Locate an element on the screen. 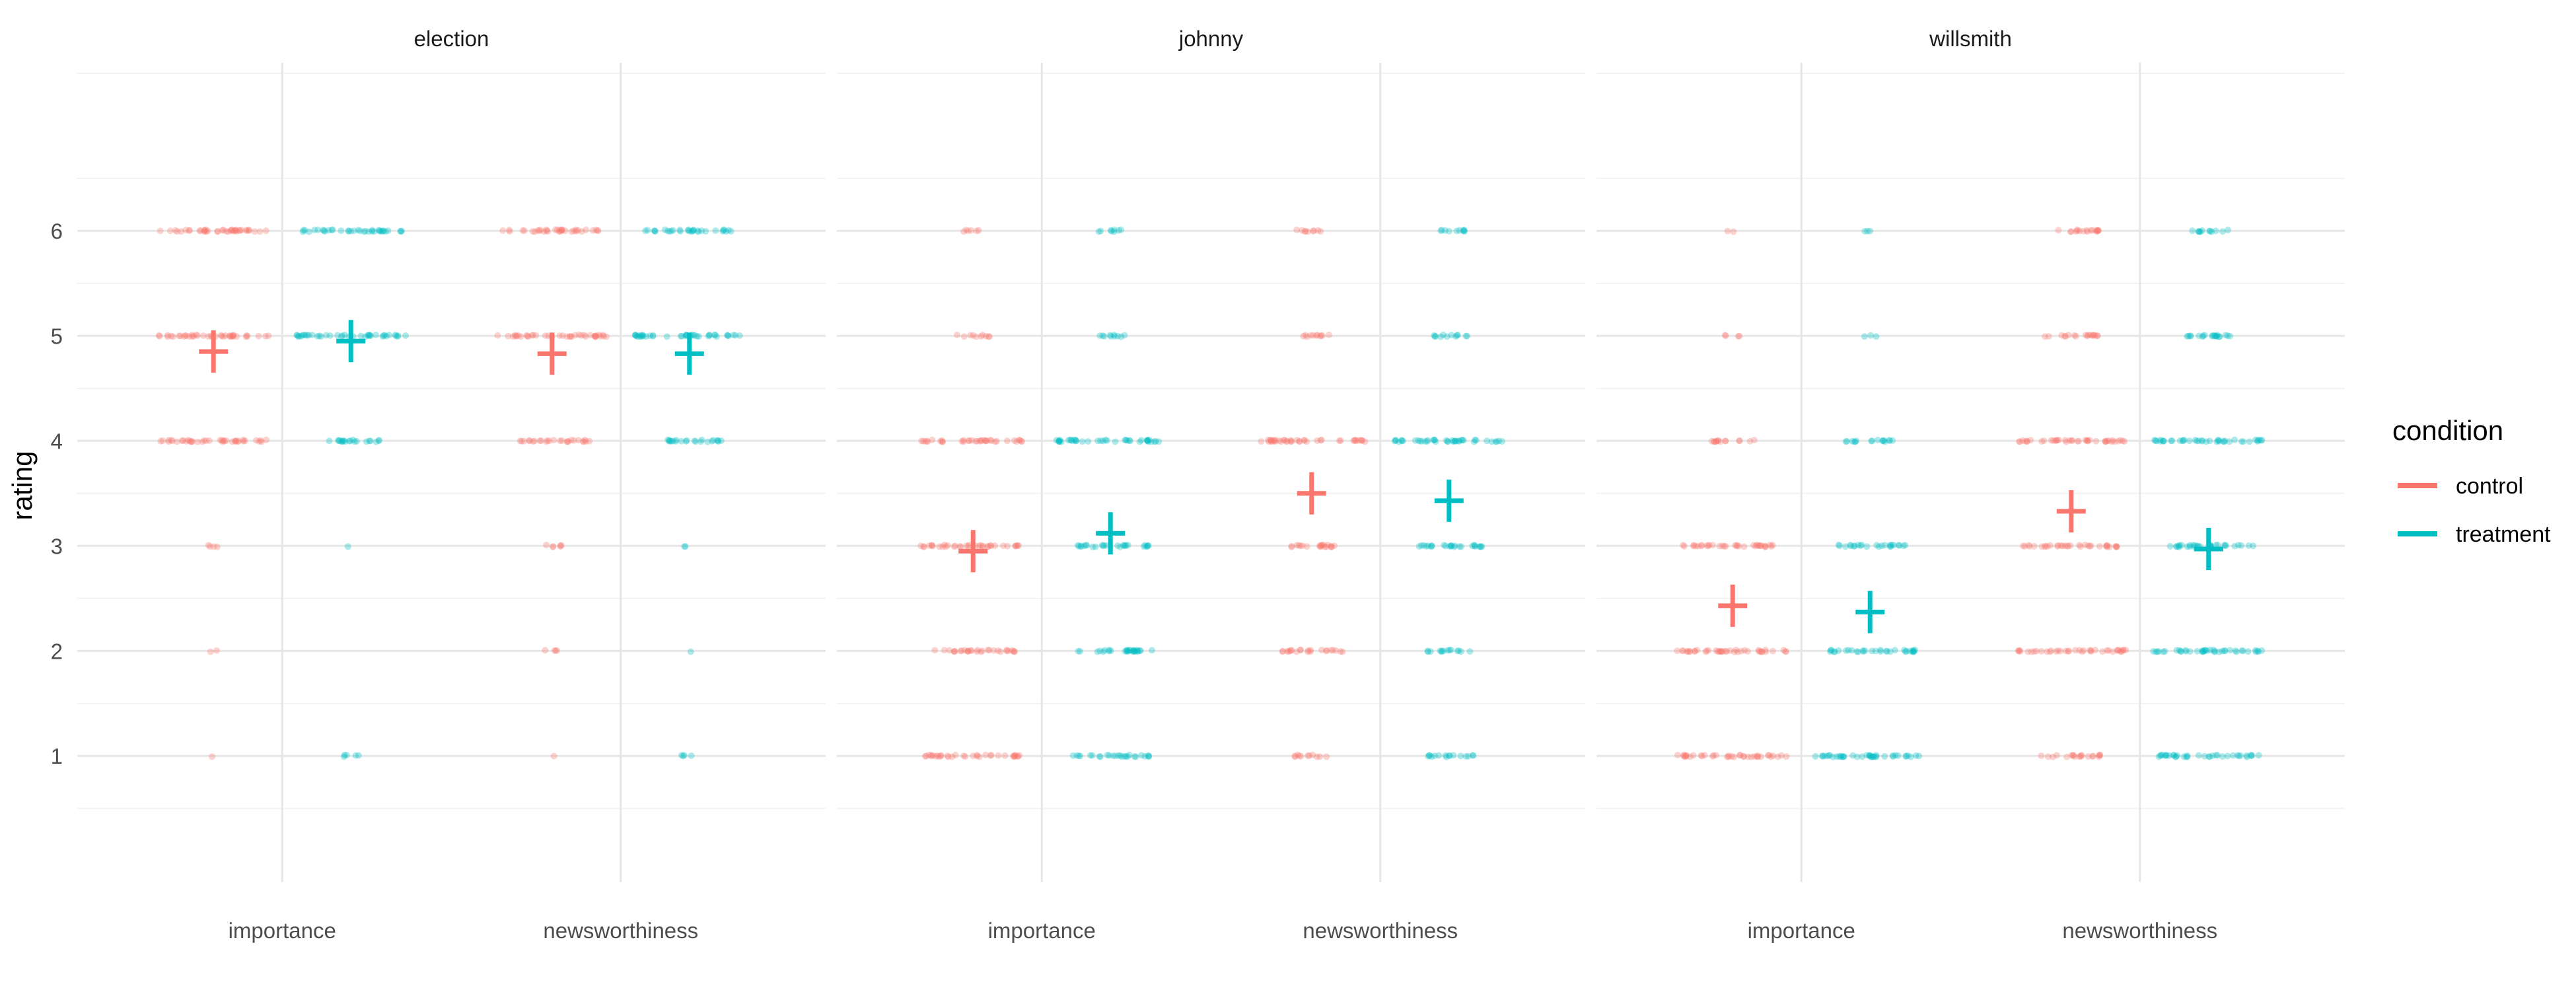 The image size is (2576, 991). x-tick-label: importance is located at coordinates (1801, 930).